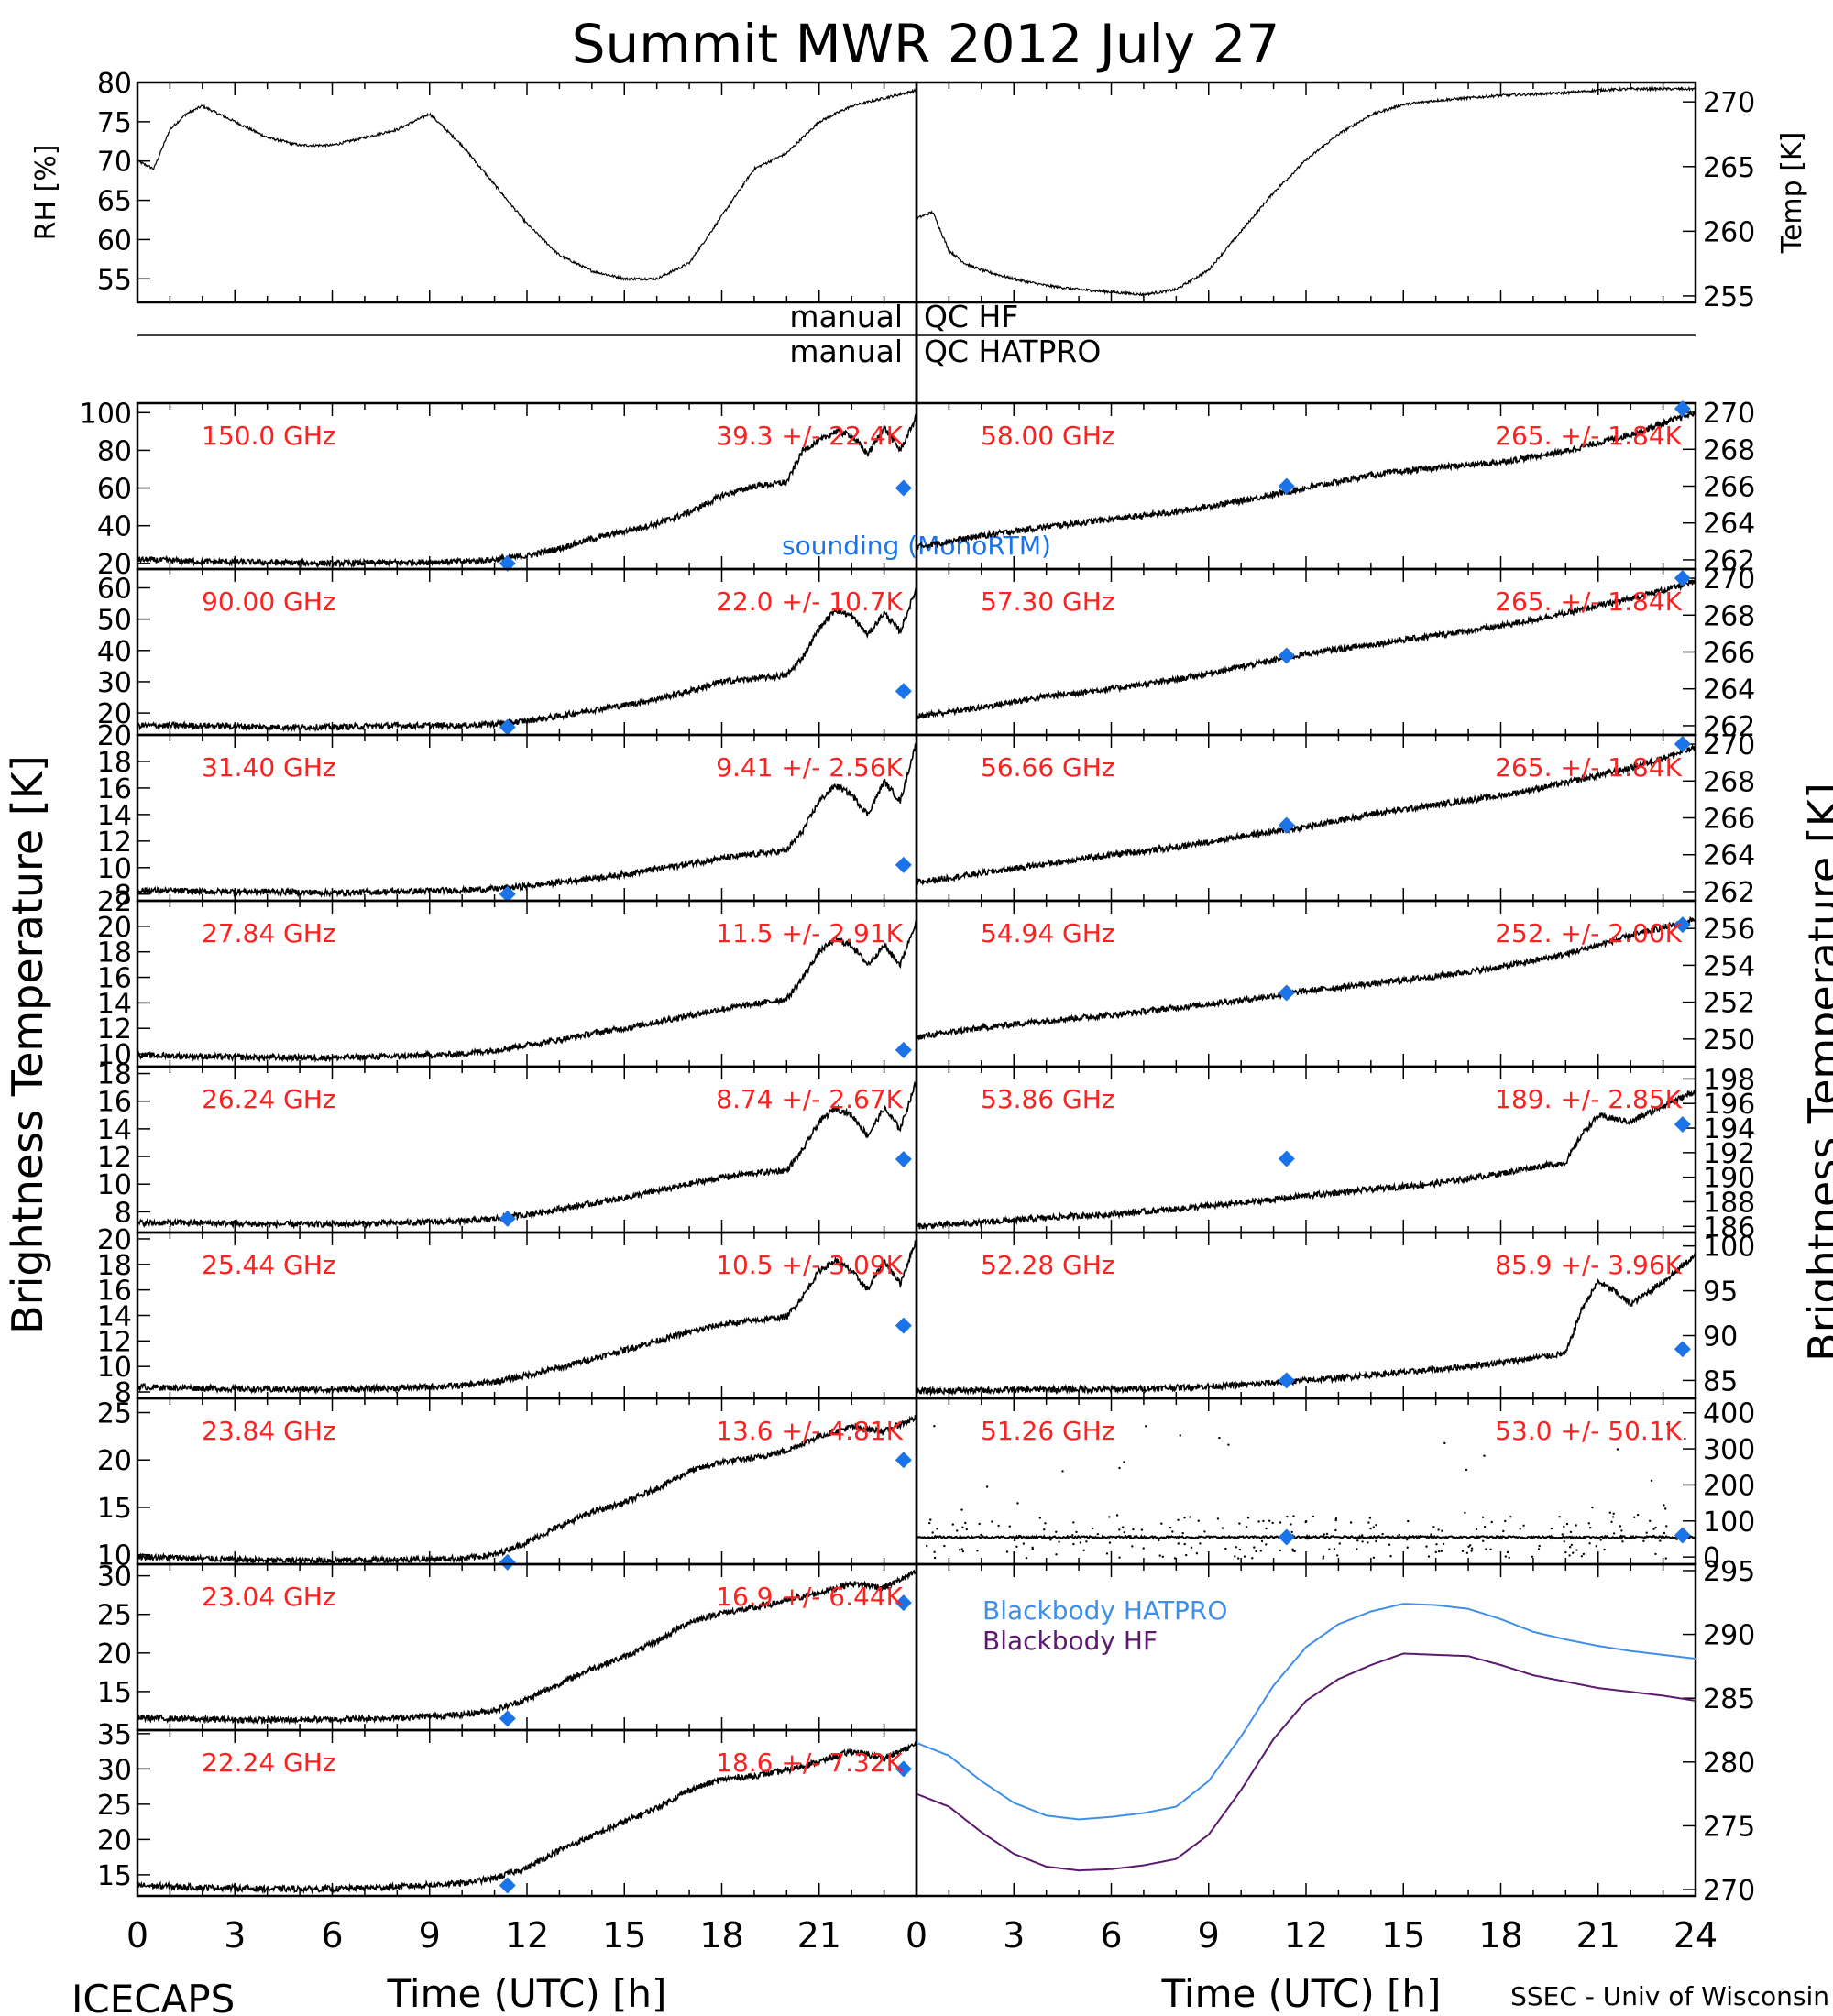  I want to click on y-tick-label: 8, so click(123, 1393).